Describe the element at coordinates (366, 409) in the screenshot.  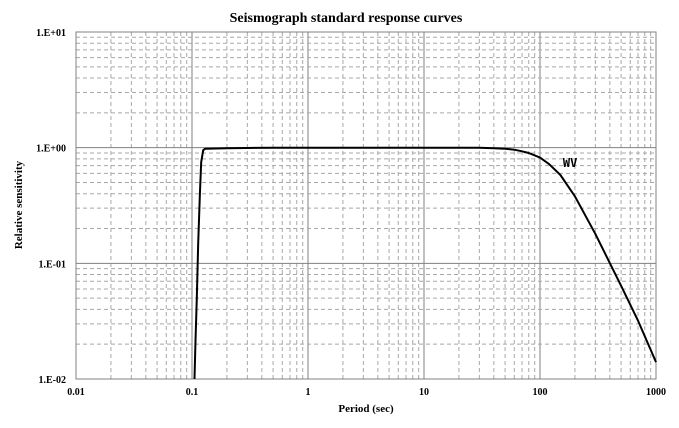
I see `x-axis-label: Period (sec)` at that location.